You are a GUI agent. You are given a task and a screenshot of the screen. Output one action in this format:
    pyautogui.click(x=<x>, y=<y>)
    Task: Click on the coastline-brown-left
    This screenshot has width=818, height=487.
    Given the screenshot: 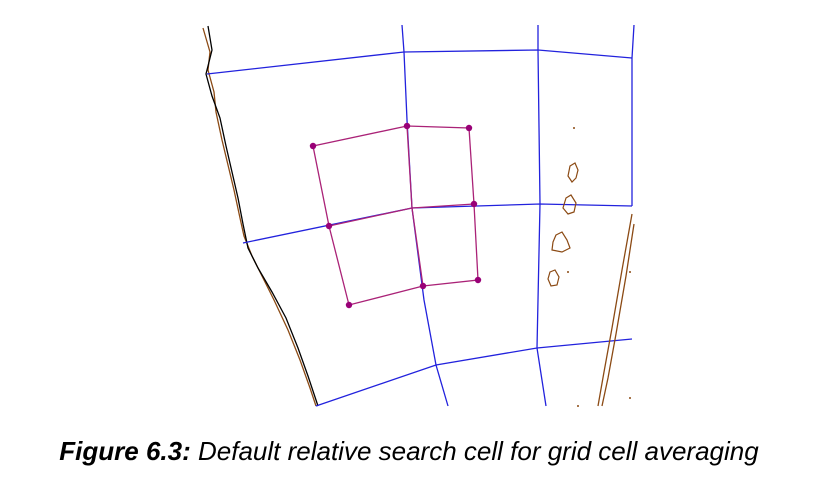 What is the action you would take?
    pyautogui.click(x=259, y=217)
    